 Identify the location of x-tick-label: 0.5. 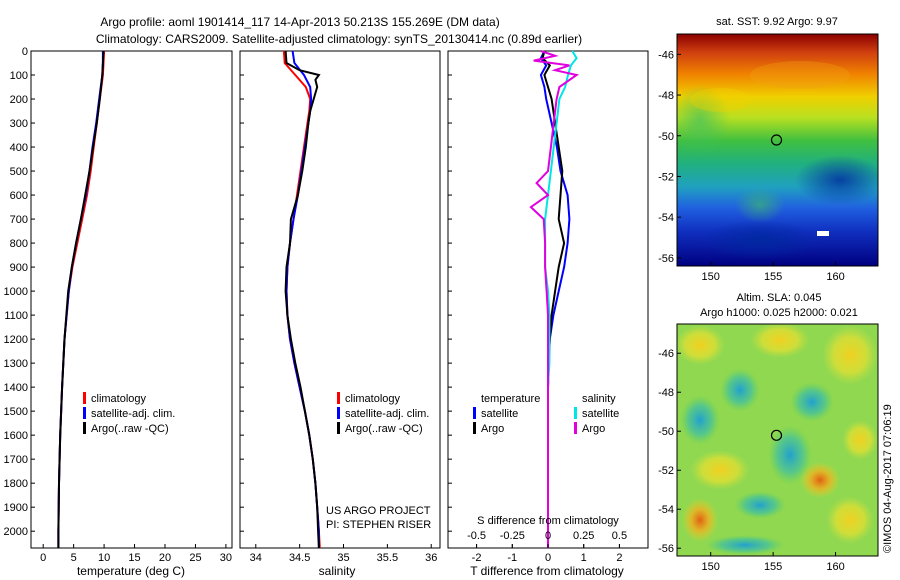
(619, 536).